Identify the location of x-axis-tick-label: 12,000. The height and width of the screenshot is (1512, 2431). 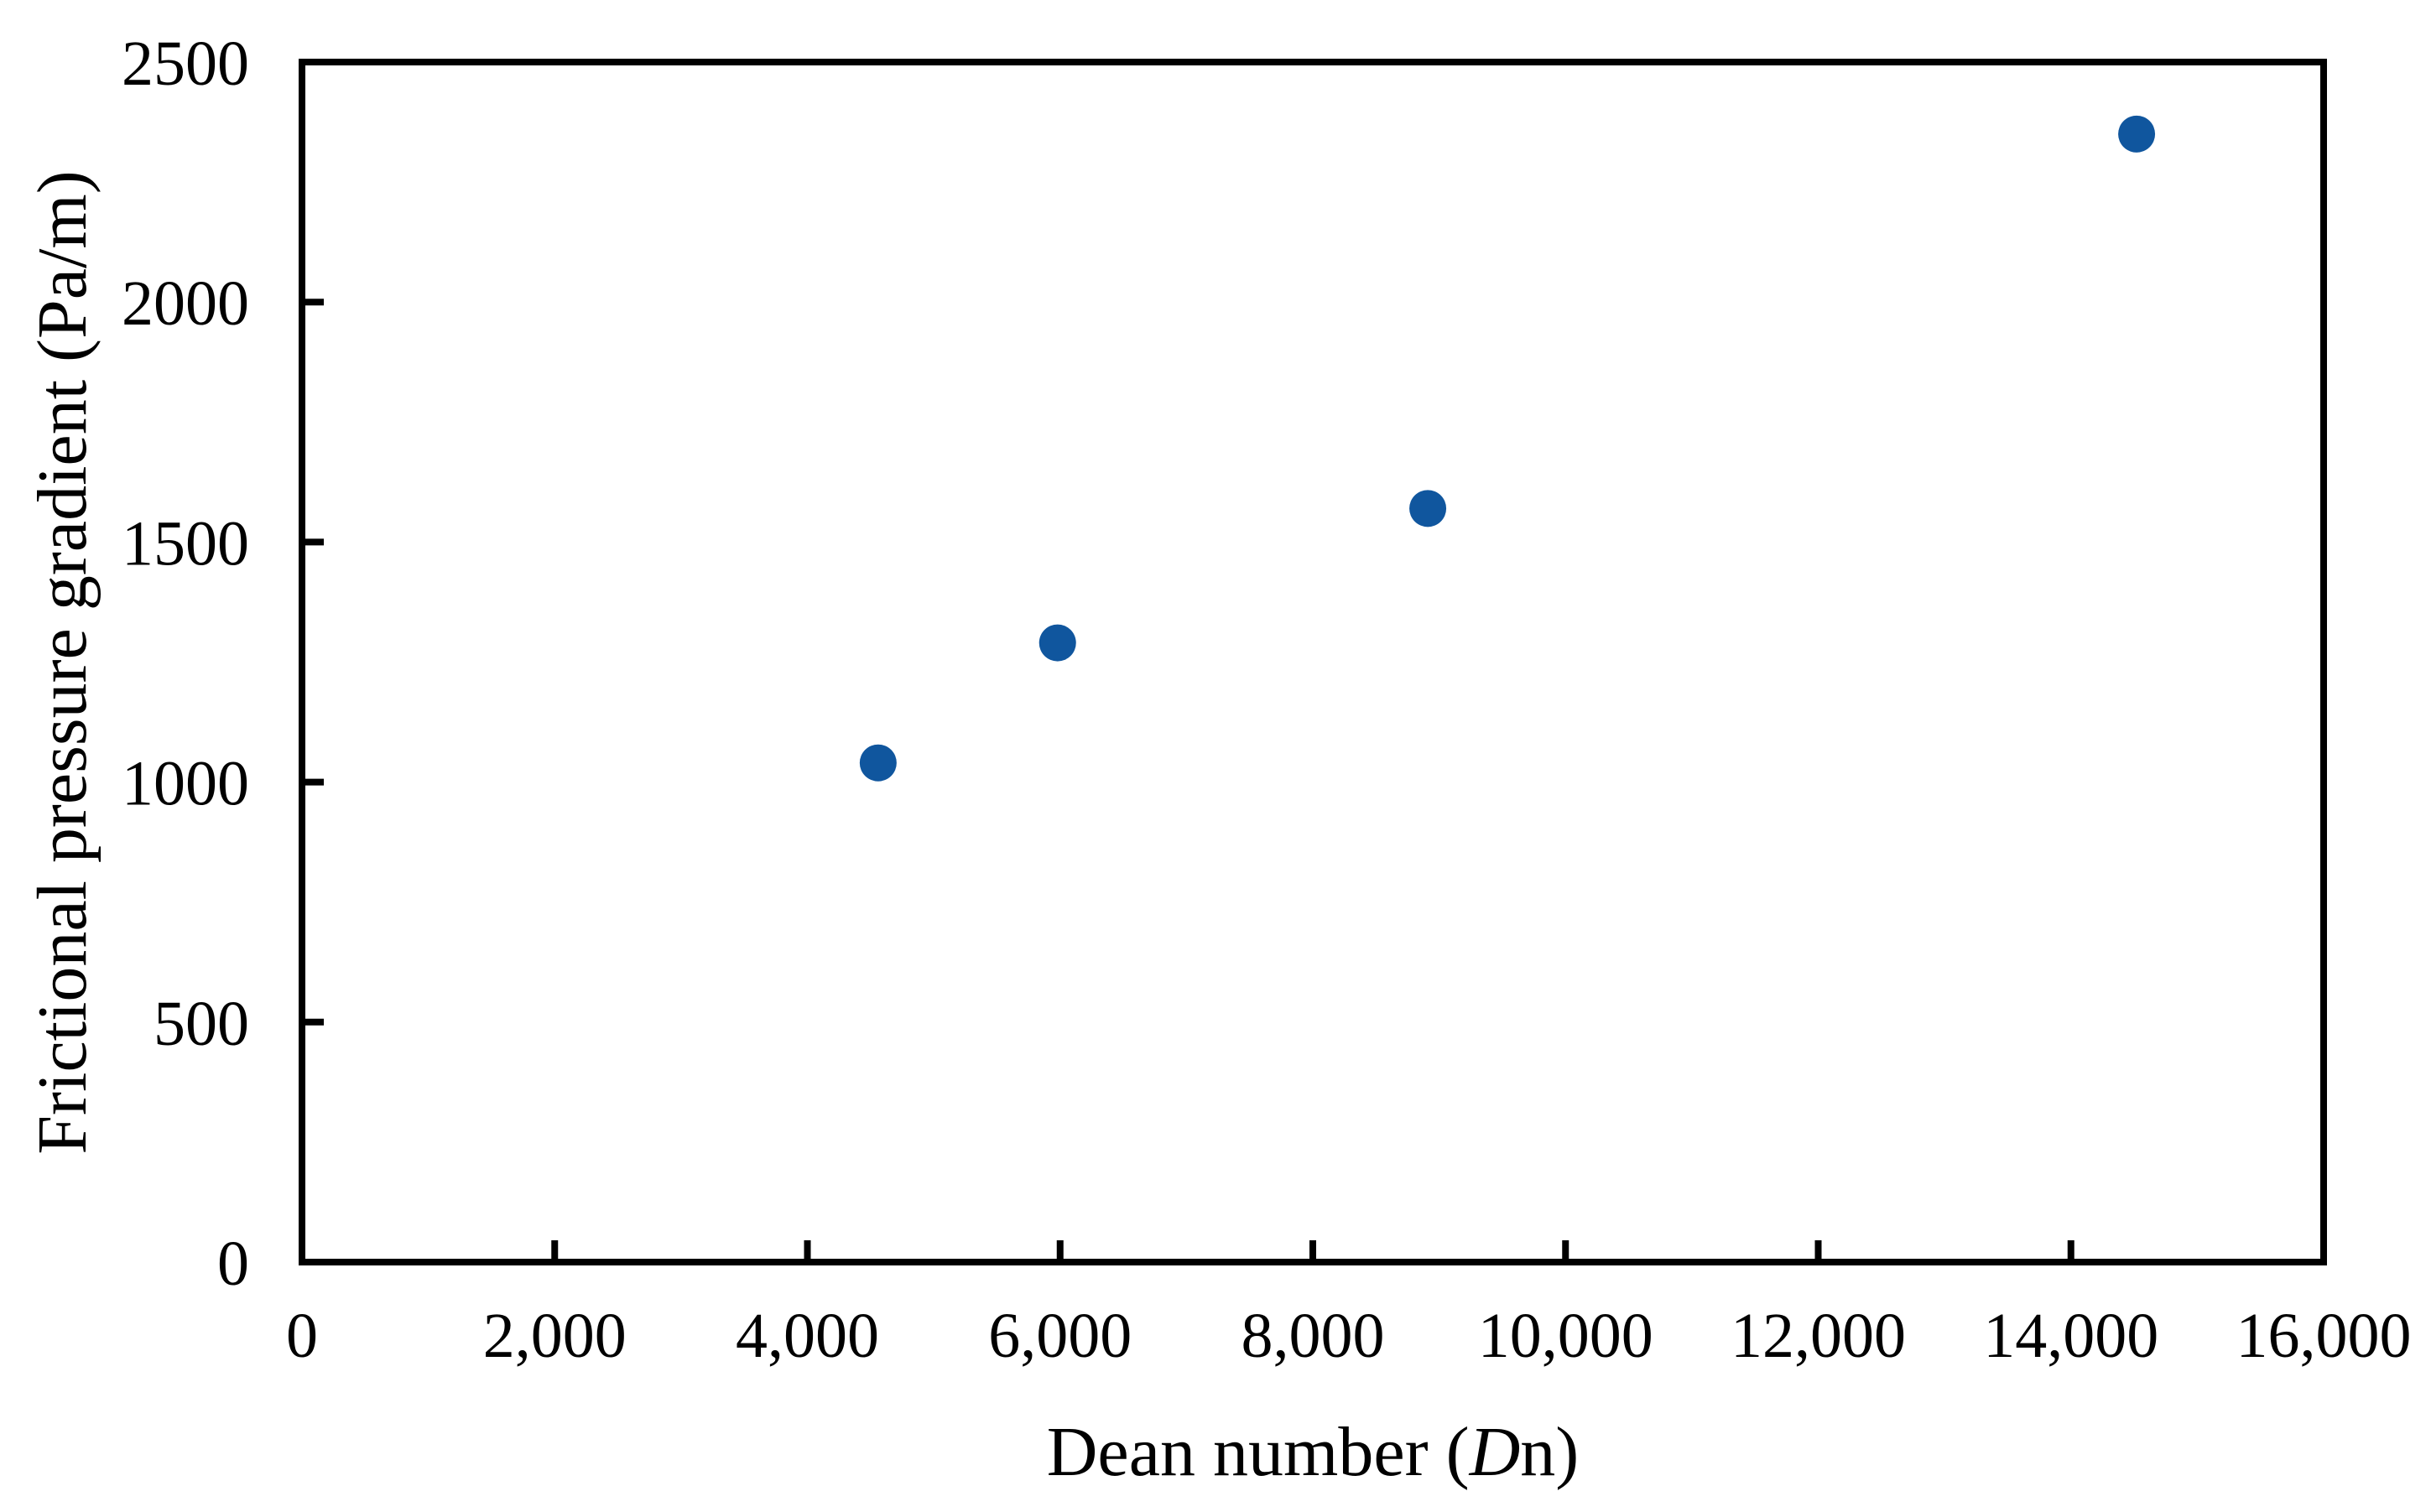
(1819, 1336).